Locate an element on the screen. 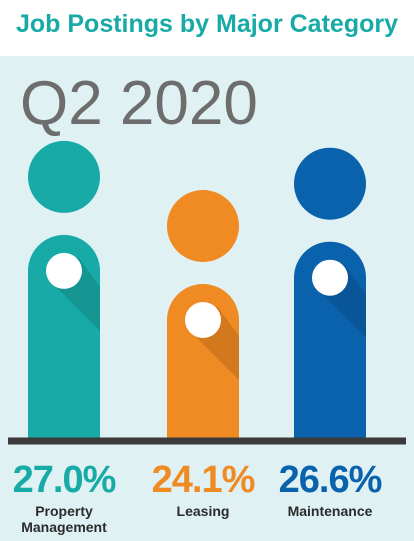 The height and width of the screenshot is (541, 414). chart-subtitle: Q2 2020 is located at coordinates (139, 103).